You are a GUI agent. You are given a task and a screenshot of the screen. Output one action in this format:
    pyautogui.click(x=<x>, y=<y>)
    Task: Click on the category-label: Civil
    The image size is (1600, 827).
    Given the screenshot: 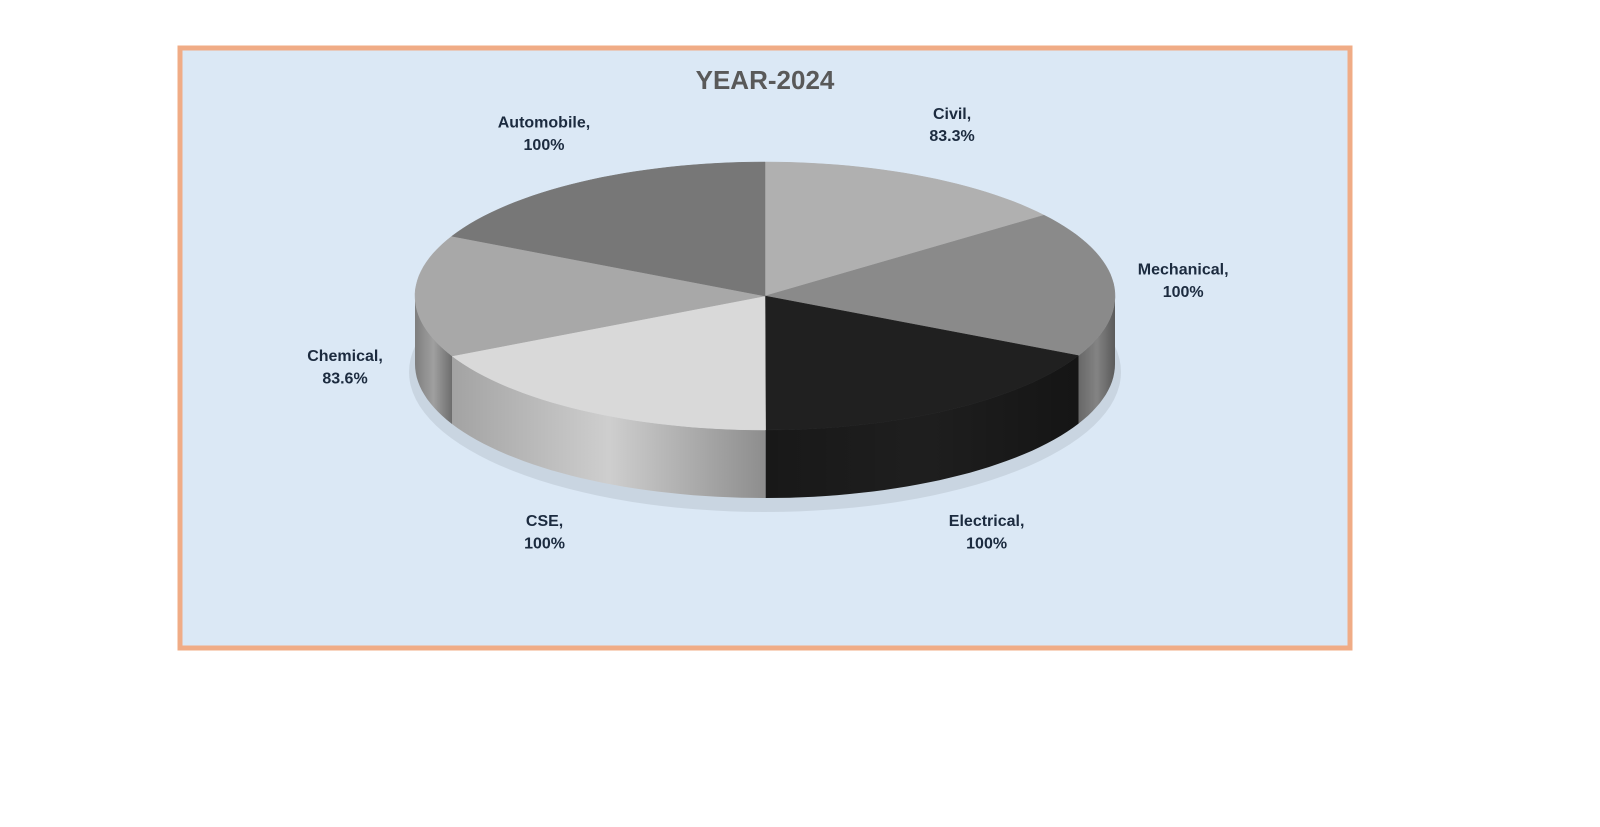 What is the action you would take?
    pyautogui.click(x=950, y=114)
    